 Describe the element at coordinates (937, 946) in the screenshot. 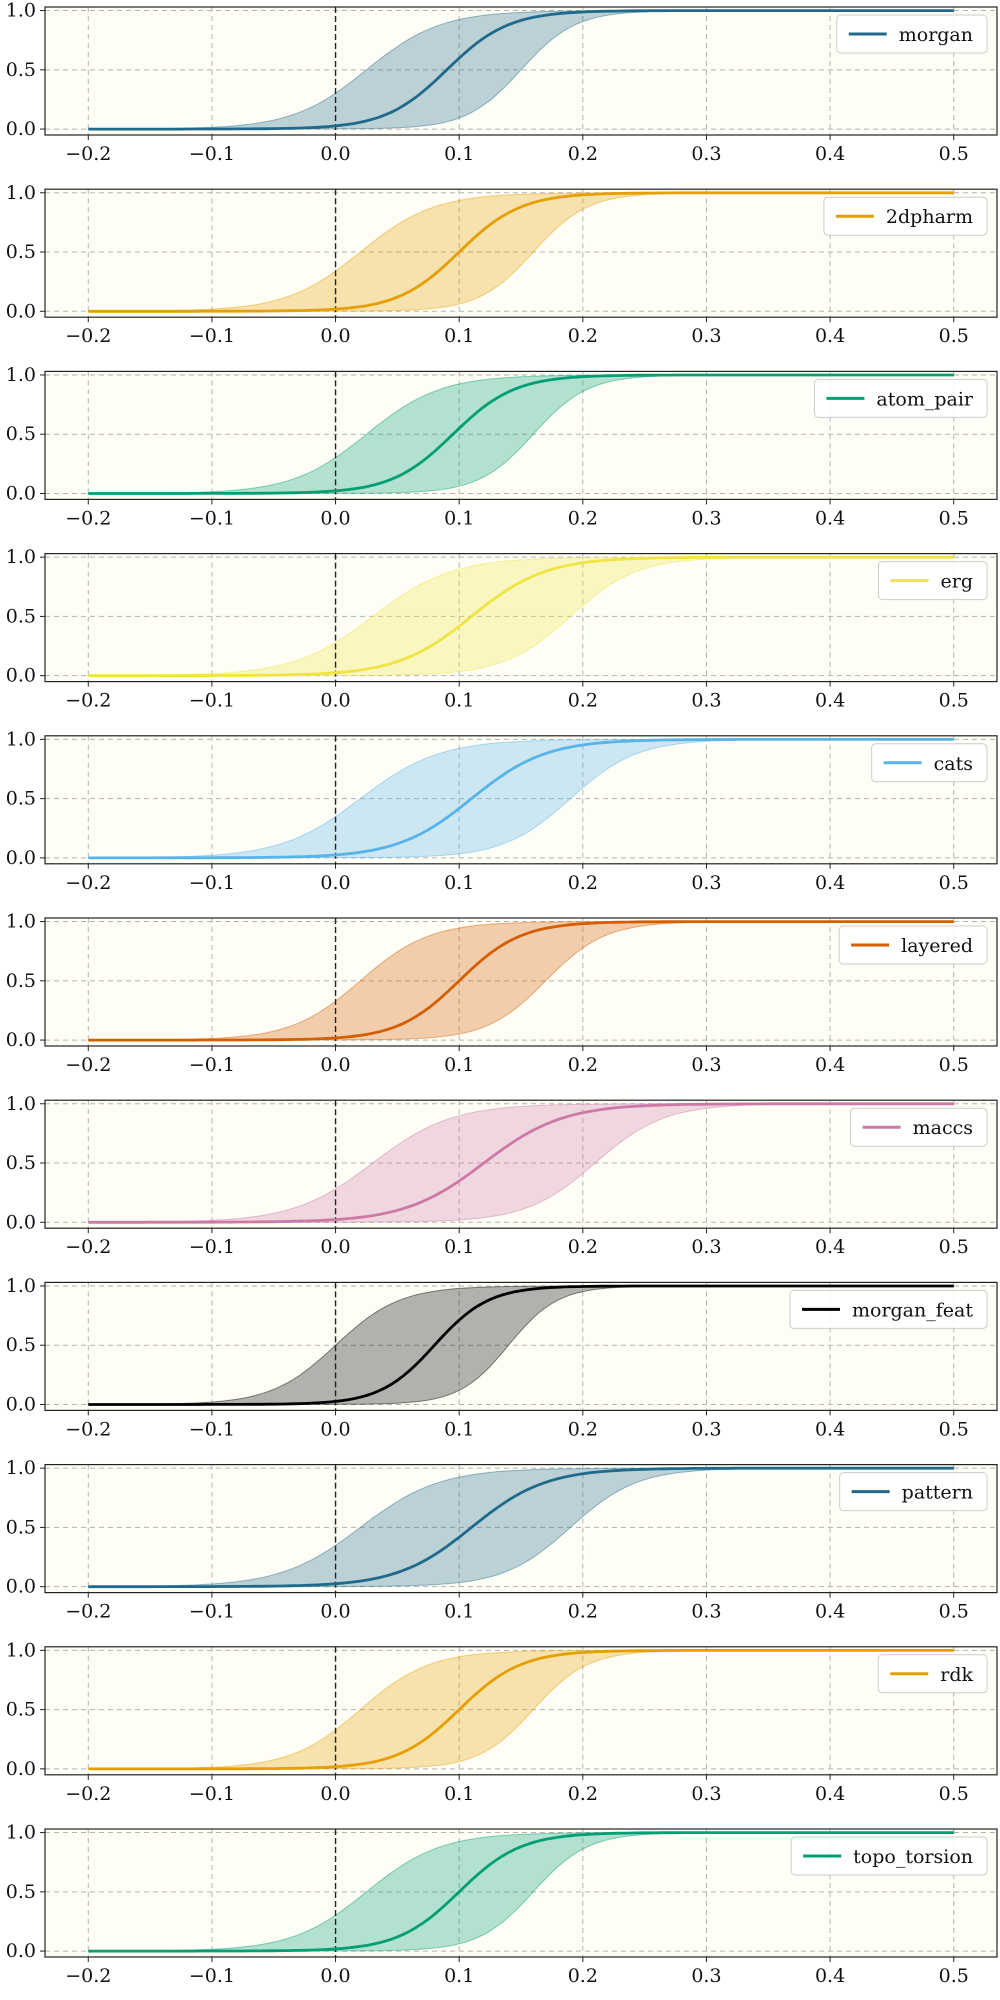

I see `legend-label: layered` at that location.